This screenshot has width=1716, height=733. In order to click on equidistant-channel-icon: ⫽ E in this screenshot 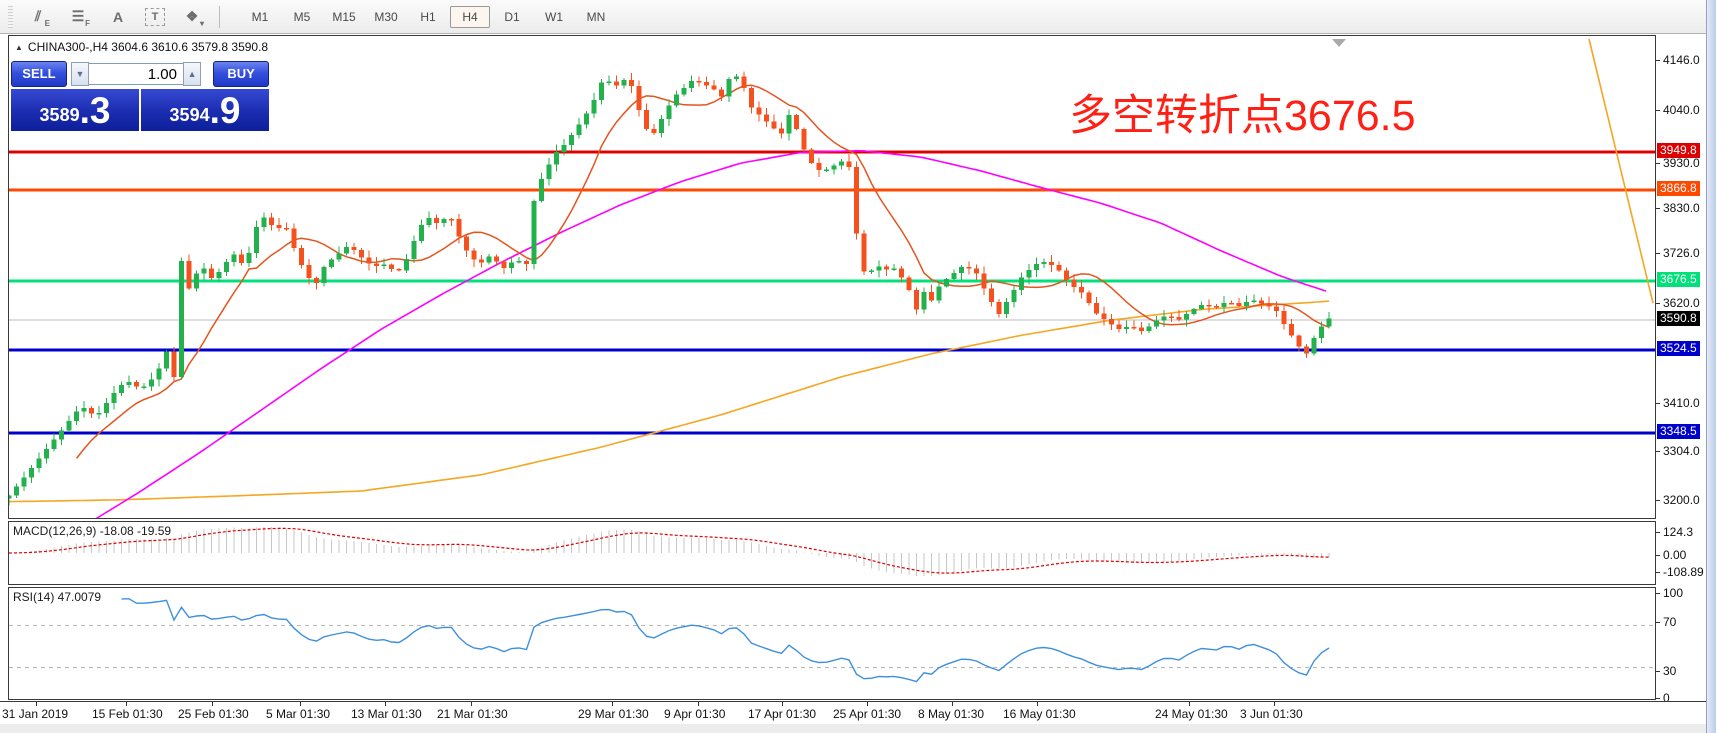, I will do `click(42, 18)`.